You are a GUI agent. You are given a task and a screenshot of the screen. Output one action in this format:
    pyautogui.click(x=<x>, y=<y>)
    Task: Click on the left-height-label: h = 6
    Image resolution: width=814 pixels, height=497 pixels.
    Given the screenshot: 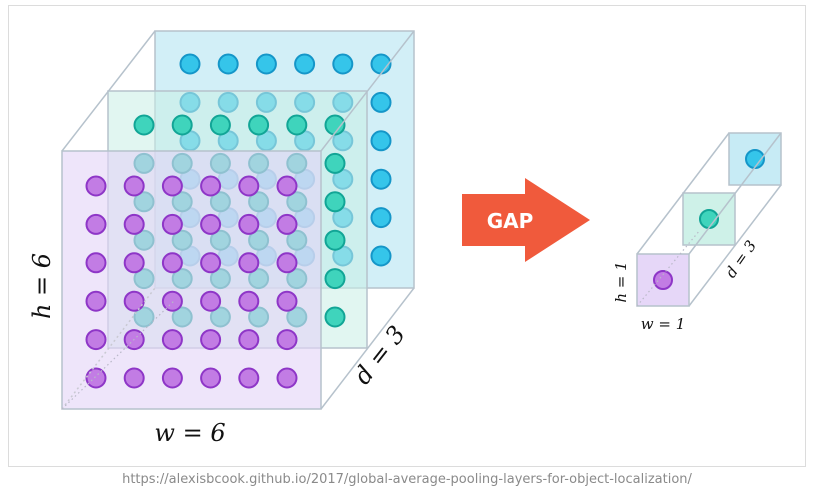 What is the action you would take?
    pyautogui.click(x=42, y=286)
    